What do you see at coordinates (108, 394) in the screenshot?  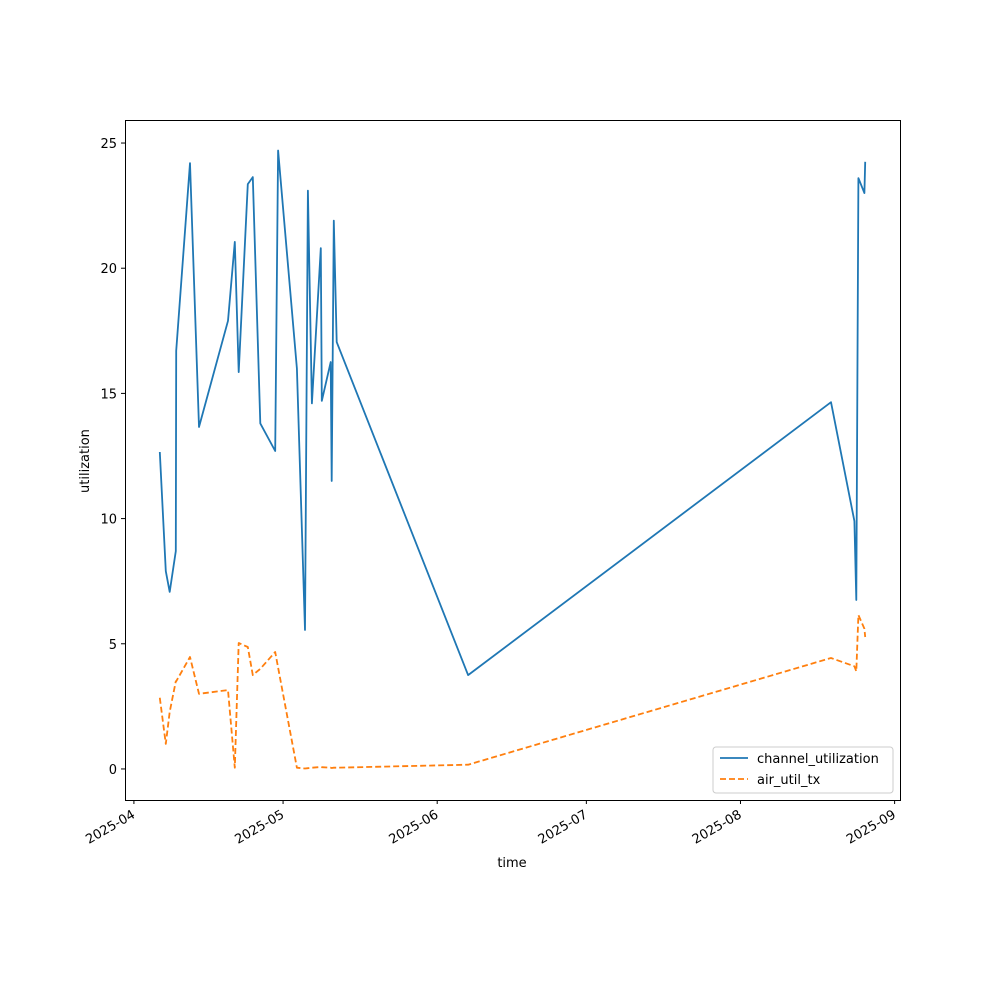 I see `y-tick-label: 15` at bounding box center [108, 394].